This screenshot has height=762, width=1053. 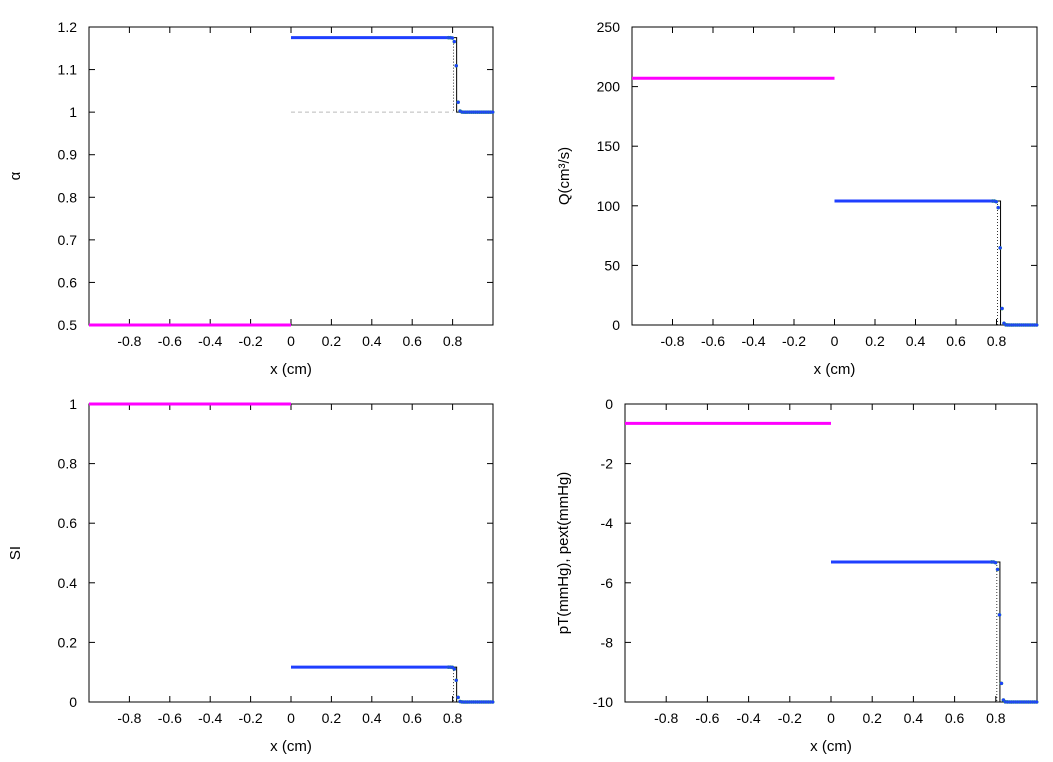 What do you see at coordinates (15, 553) in the screenshot?
I see `y-axis-label: SI` at bounding box center [15, 553].